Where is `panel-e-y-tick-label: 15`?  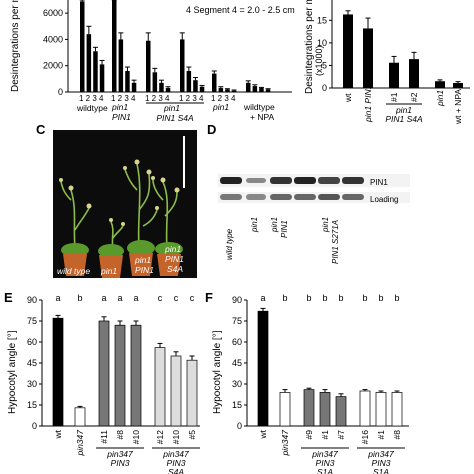 panel-e-y-tick-label: 15 is located at coordinates (32, 405).